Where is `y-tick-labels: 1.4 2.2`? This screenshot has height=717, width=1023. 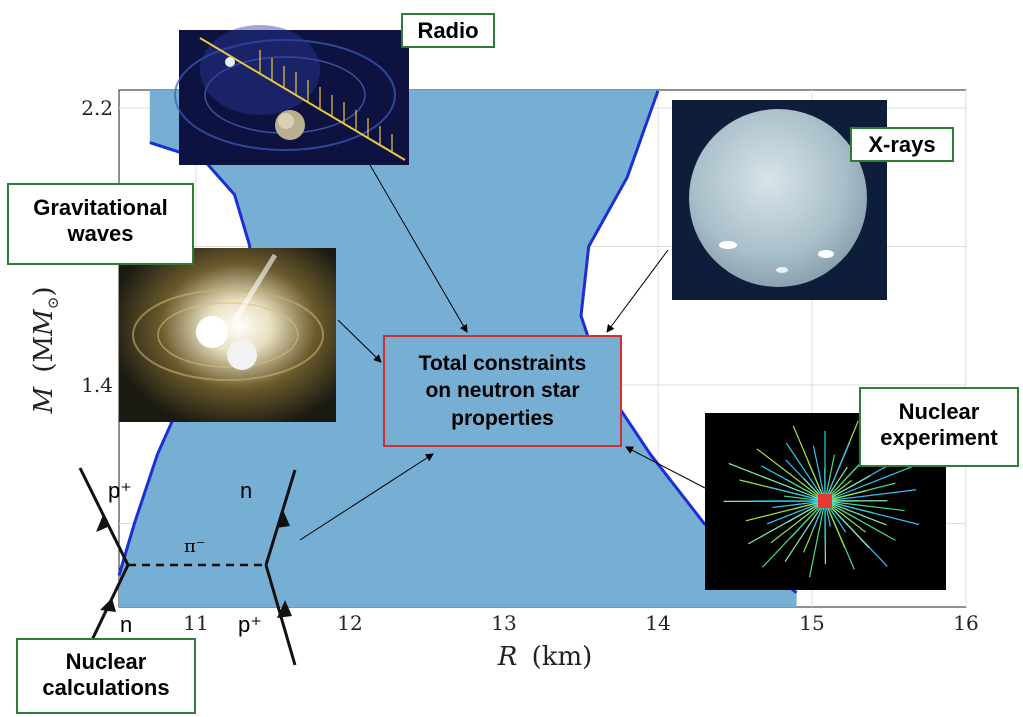
y-tick-labels: 1.4 2.2 is located at coordinates (97, 246).